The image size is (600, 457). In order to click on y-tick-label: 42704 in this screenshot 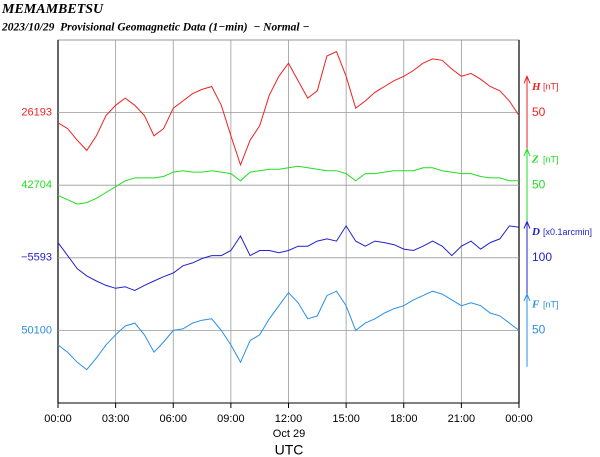, I will do `click(36, 185)`.